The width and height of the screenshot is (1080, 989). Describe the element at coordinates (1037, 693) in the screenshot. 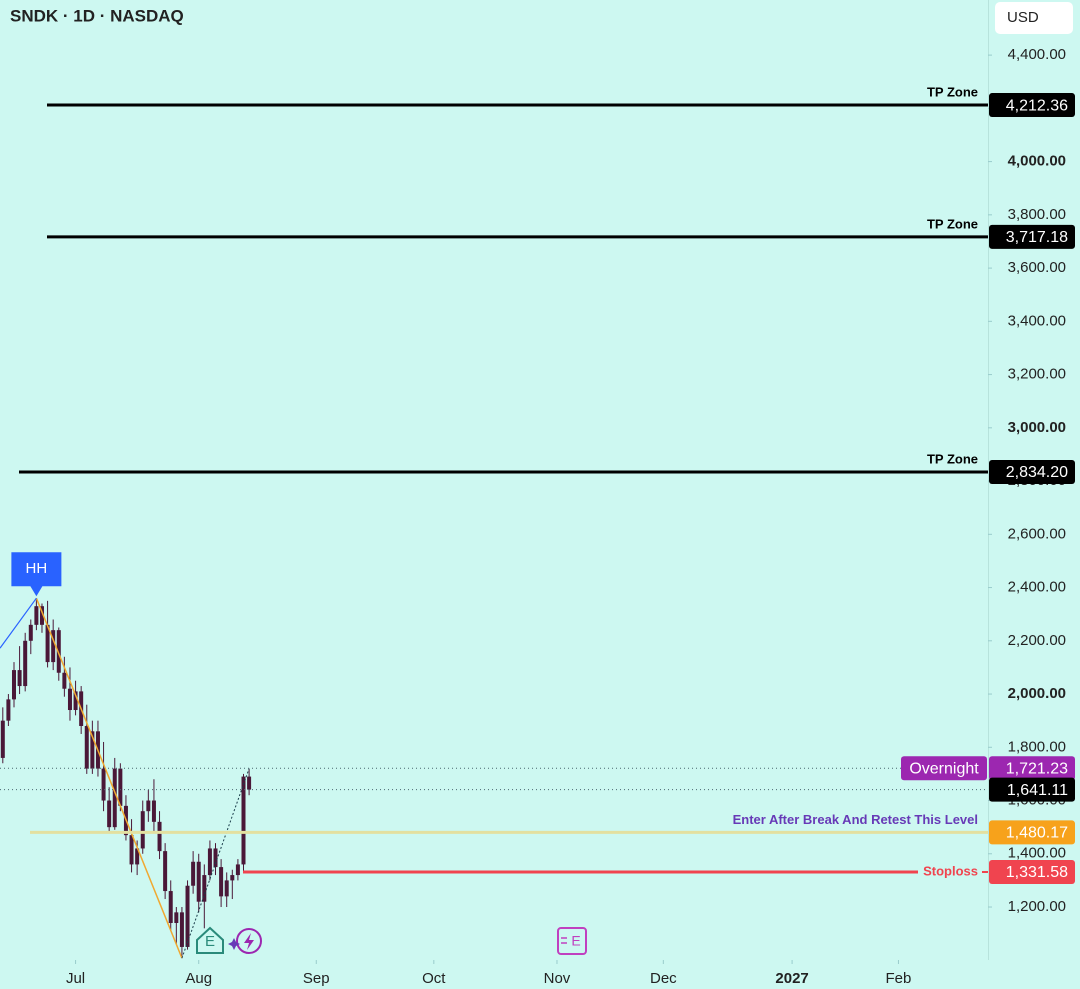

I see `y-tick-label: 2,000.00` at that location.